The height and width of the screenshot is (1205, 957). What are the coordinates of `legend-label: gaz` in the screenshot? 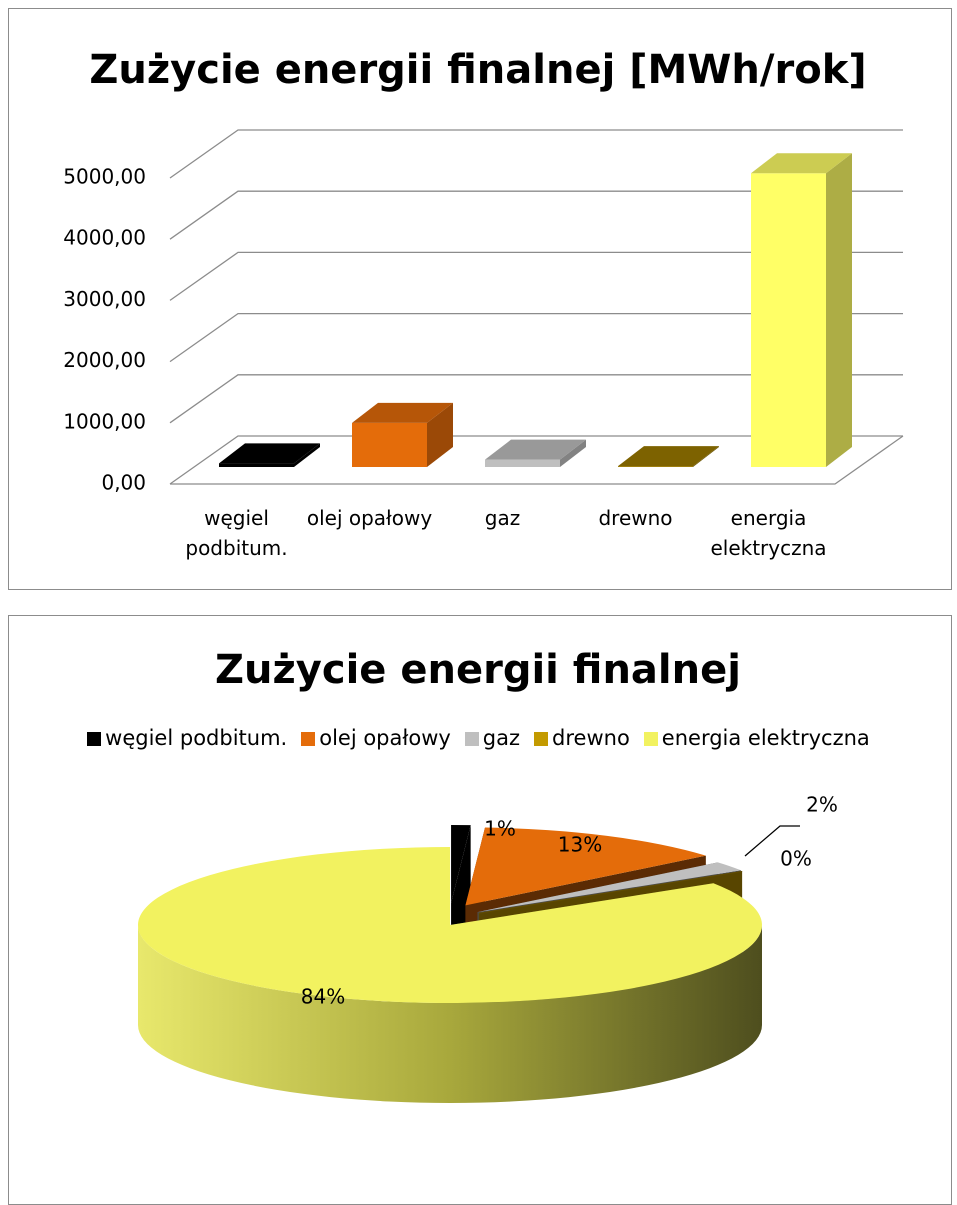 It's located at (501, 738).